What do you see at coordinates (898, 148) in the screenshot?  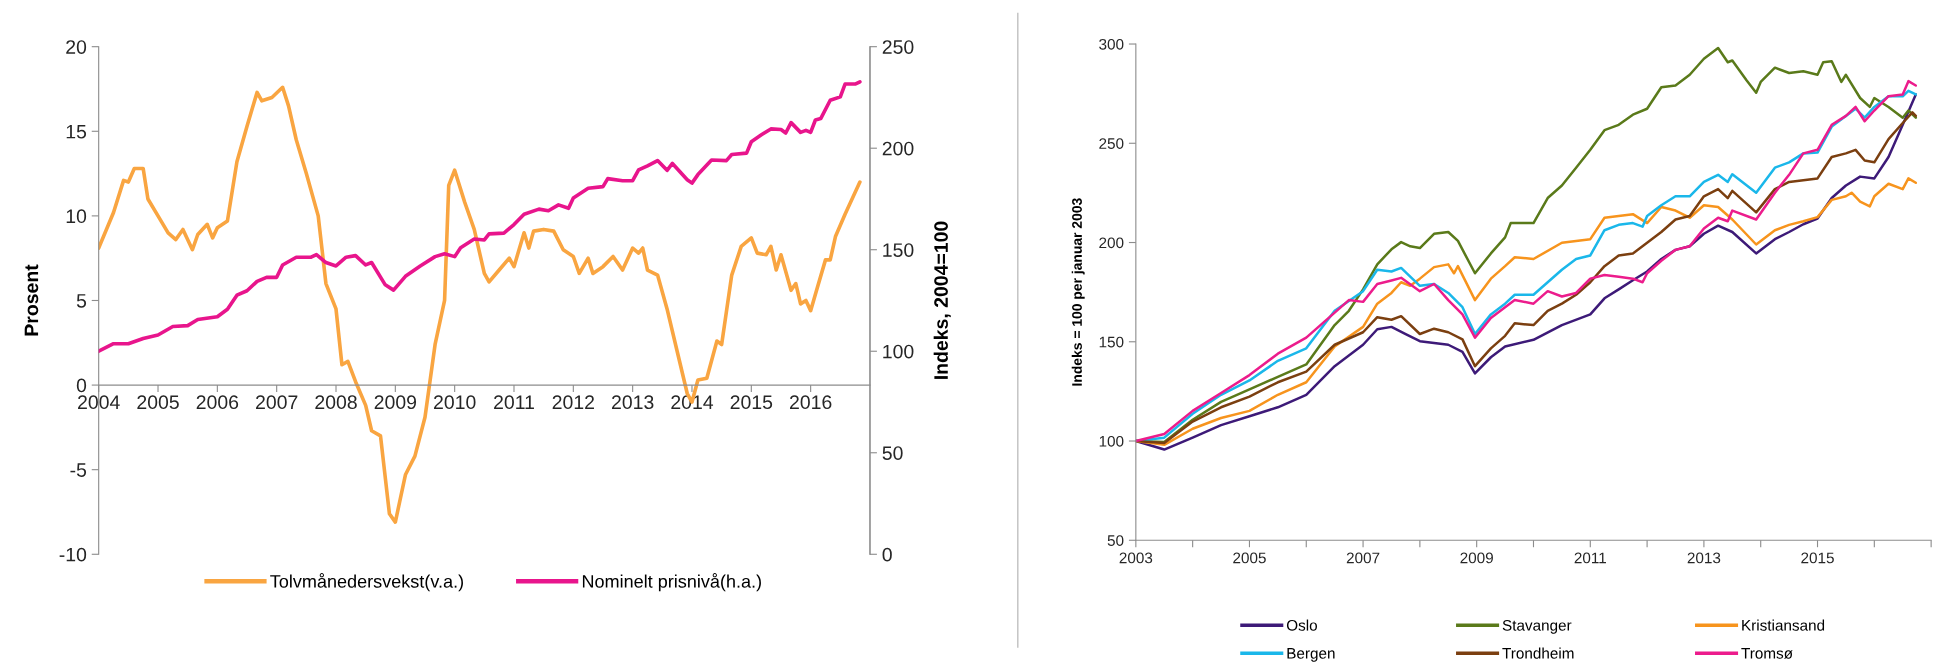 I see `y2-tick-label: 200` at bounding box center [898, 148].